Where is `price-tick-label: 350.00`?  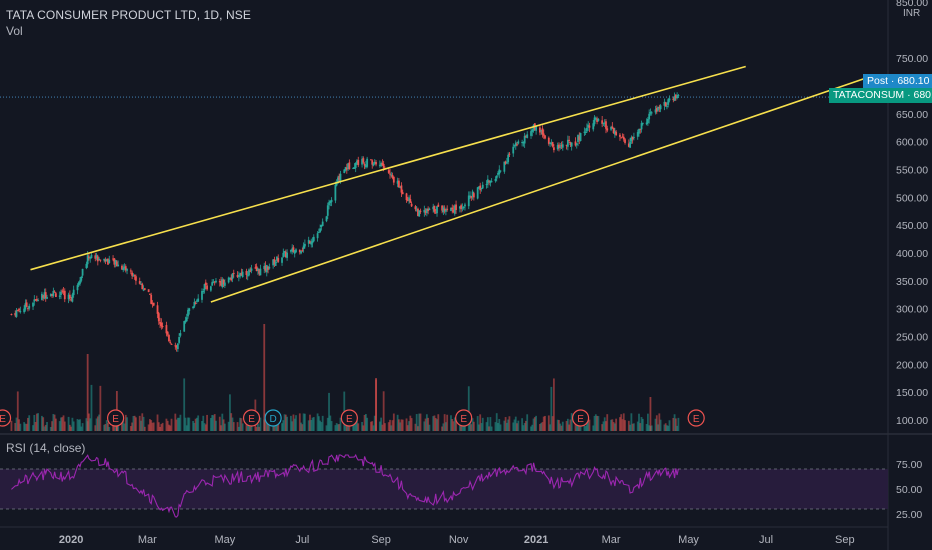
price-tick-label: 350.00 is located at coordinates (912, 282).